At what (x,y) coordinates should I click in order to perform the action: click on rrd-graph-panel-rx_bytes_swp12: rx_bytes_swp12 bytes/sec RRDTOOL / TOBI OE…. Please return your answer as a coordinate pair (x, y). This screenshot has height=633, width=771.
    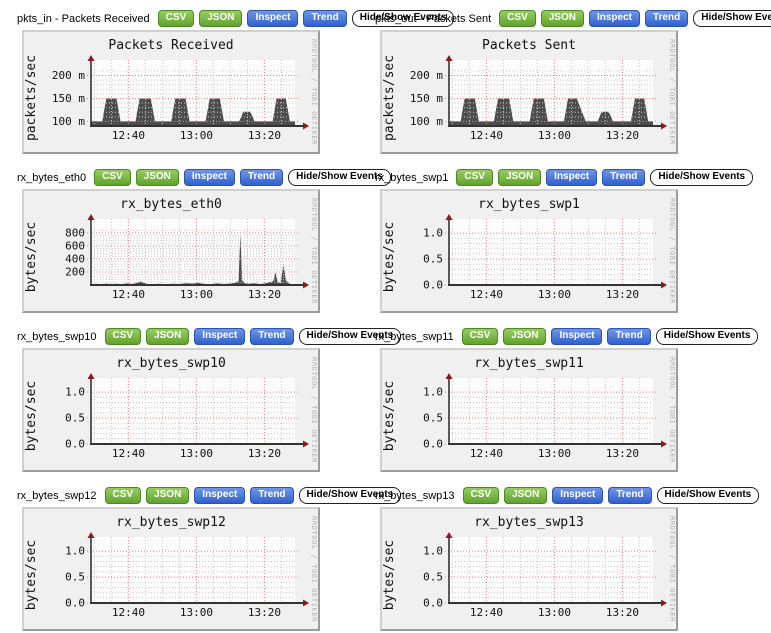
    Looking at the image, I should click on (171, 569).